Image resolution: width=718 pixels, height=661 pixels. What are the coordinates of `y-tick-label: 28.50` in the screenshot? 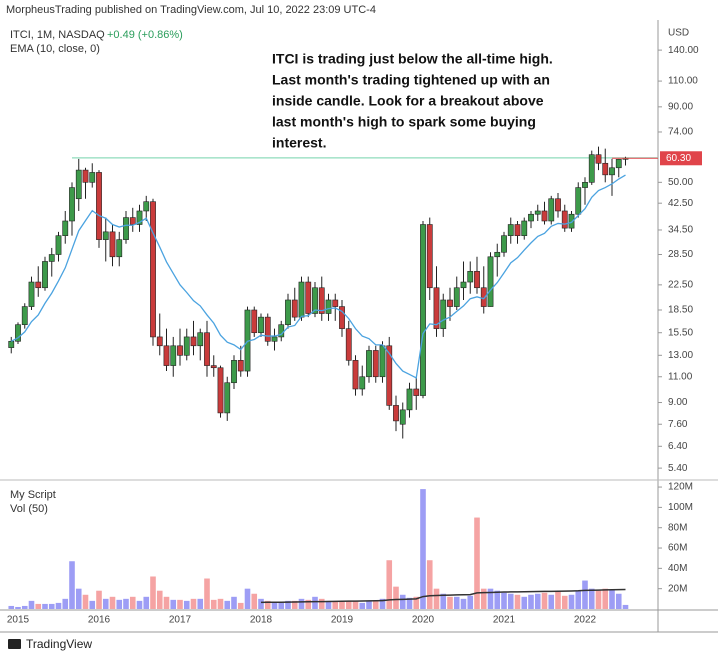 It's located at (680, 254).